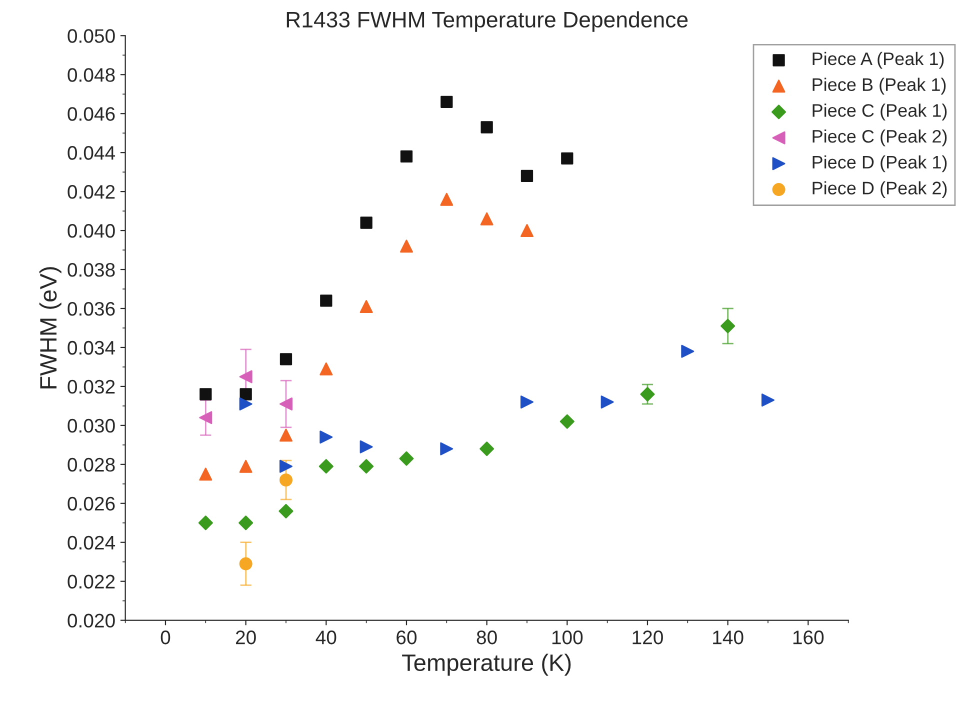  What do you see at coordinates (91, 231) in the screenshot?
I see `y-tick-label: 0.040` at bounding box center [91, 231].